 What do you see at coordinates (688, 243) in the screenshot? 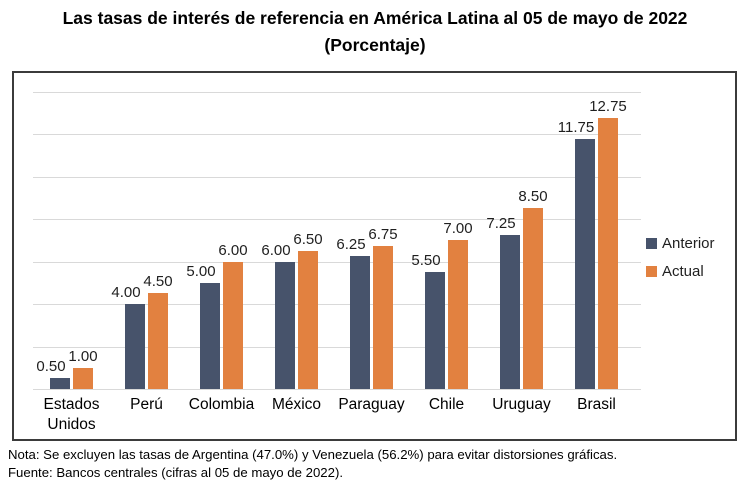
I see `legend-label-anterior: Anterior` at bounding box center [688, 243].